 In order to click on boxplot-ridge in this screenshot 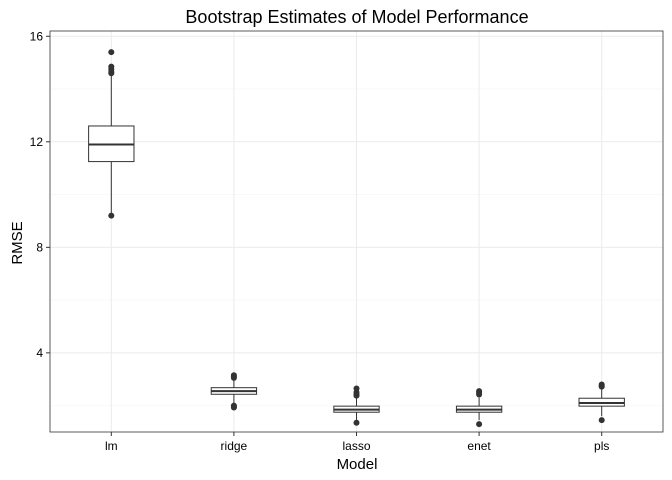, I will do `click(234, 391)`.